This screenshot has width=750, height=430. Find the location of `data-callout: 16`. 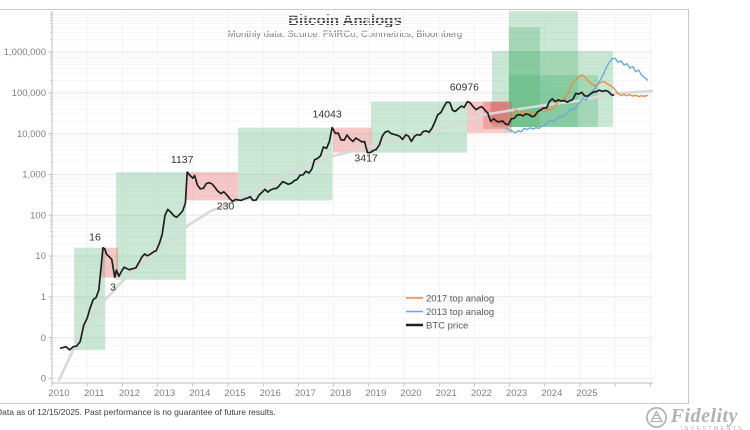

data-callout: 16 is located at coordinates (95, 238).